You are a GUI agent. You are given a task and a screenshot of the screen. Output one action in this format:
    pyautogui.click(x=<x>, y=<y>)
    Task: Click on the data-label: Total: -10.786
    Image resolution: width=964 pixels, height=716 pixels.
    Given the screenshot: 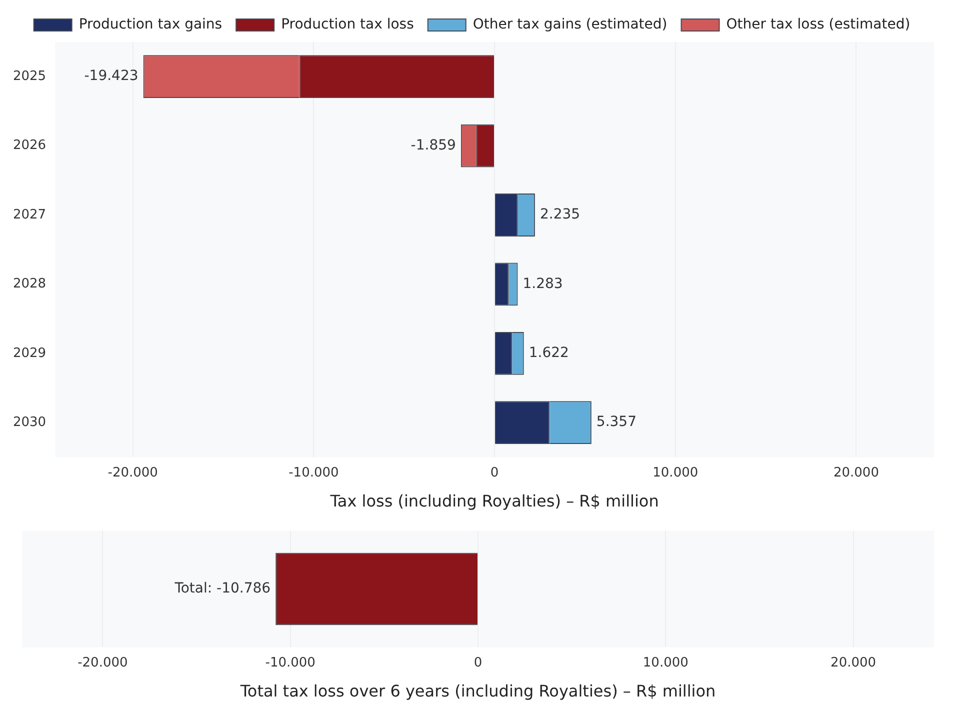 What is the action you would take?
    pyautogui.click(x=222, y=588)
    